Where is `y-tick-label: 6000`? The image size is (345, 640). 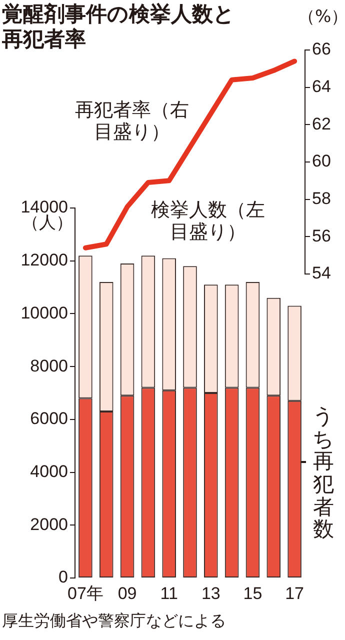
y-tick-label: 6000 is located at coordinates (49, 418).